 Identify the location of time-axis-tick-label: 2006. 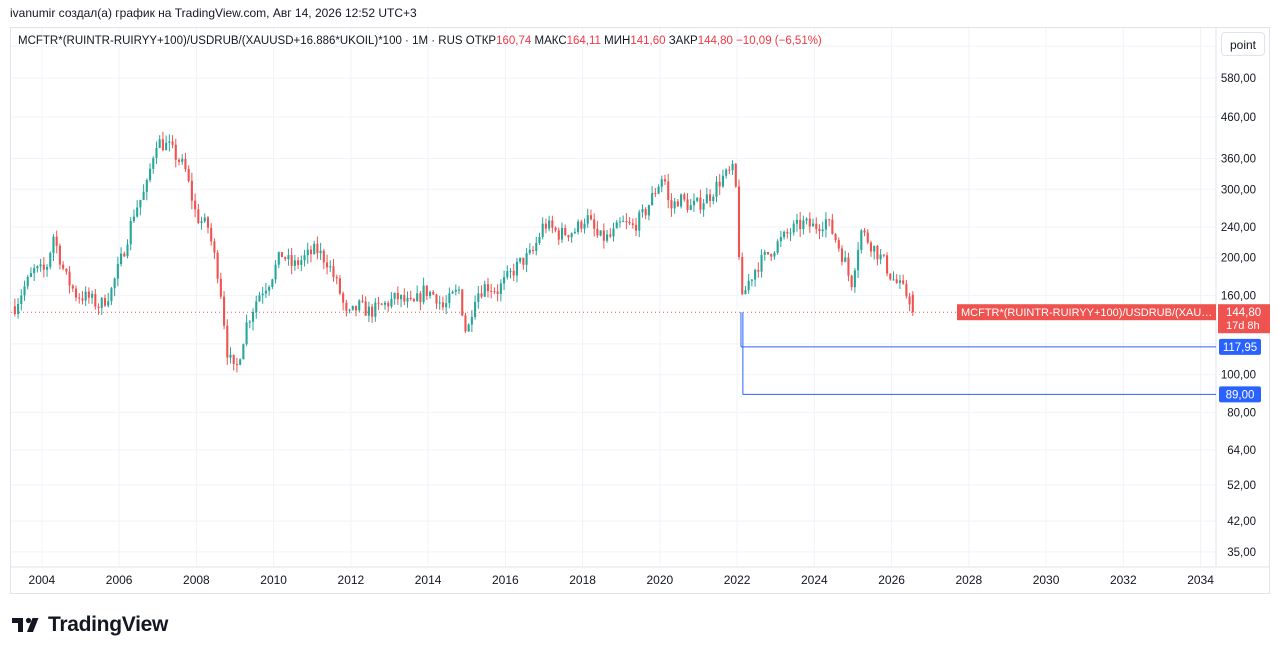
(119, 580).